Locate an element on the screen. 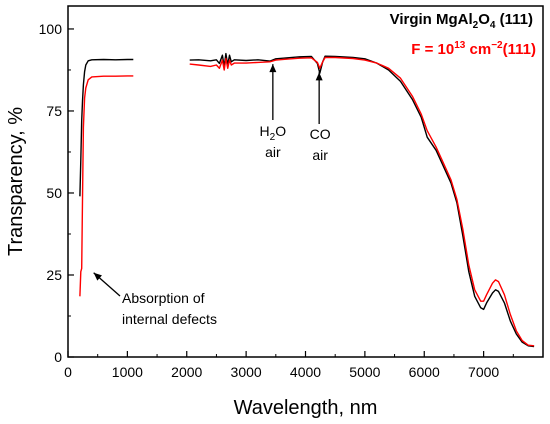 Image resolution: width=550 pixels, height=424 pixels. legend-entry-virgin: Virgin MgAl2O4 (111) is located at coordinates (461, 21).